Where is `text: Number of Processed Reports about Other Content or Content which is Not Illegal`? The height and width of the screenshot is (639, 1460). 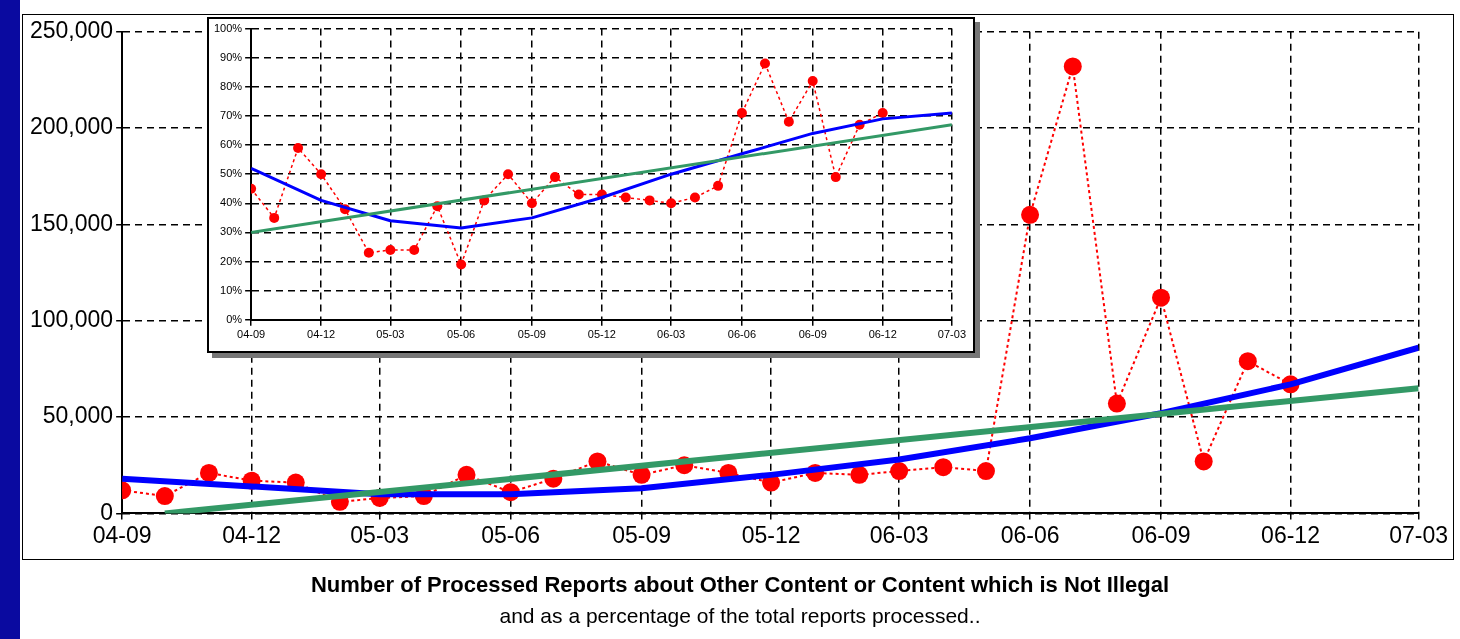 text: Number of Processed Reports about Other Content or Content which is Not Illegal is located at coordinates (740, 585).